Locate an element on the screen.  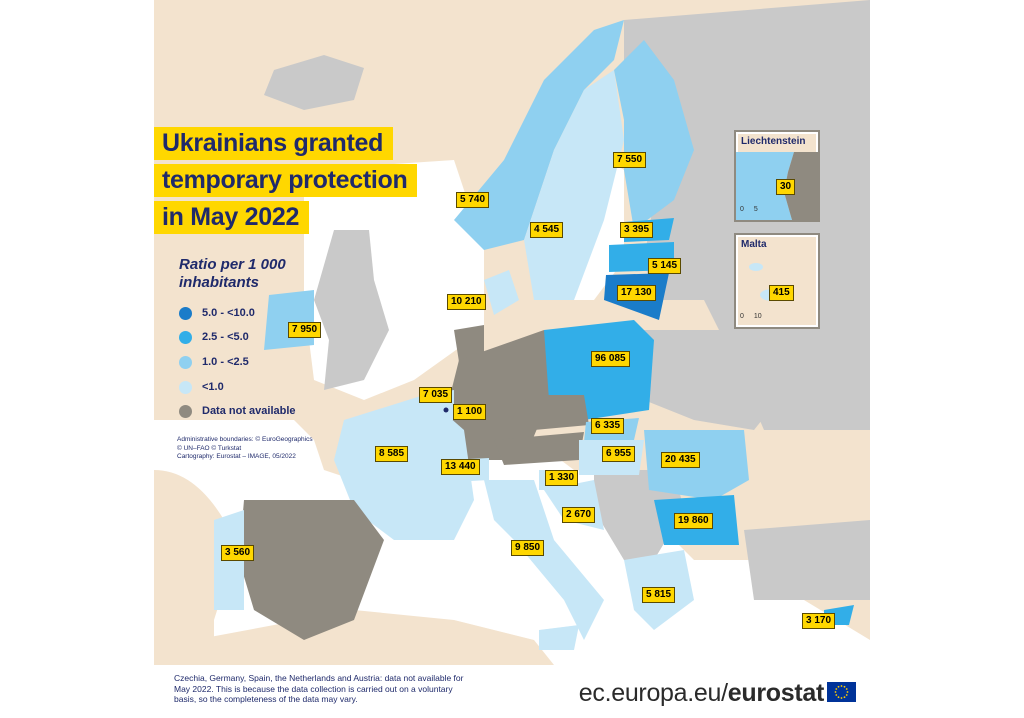
legend-label: 1.0 - <2.5 is located at coordinates (225, 362).